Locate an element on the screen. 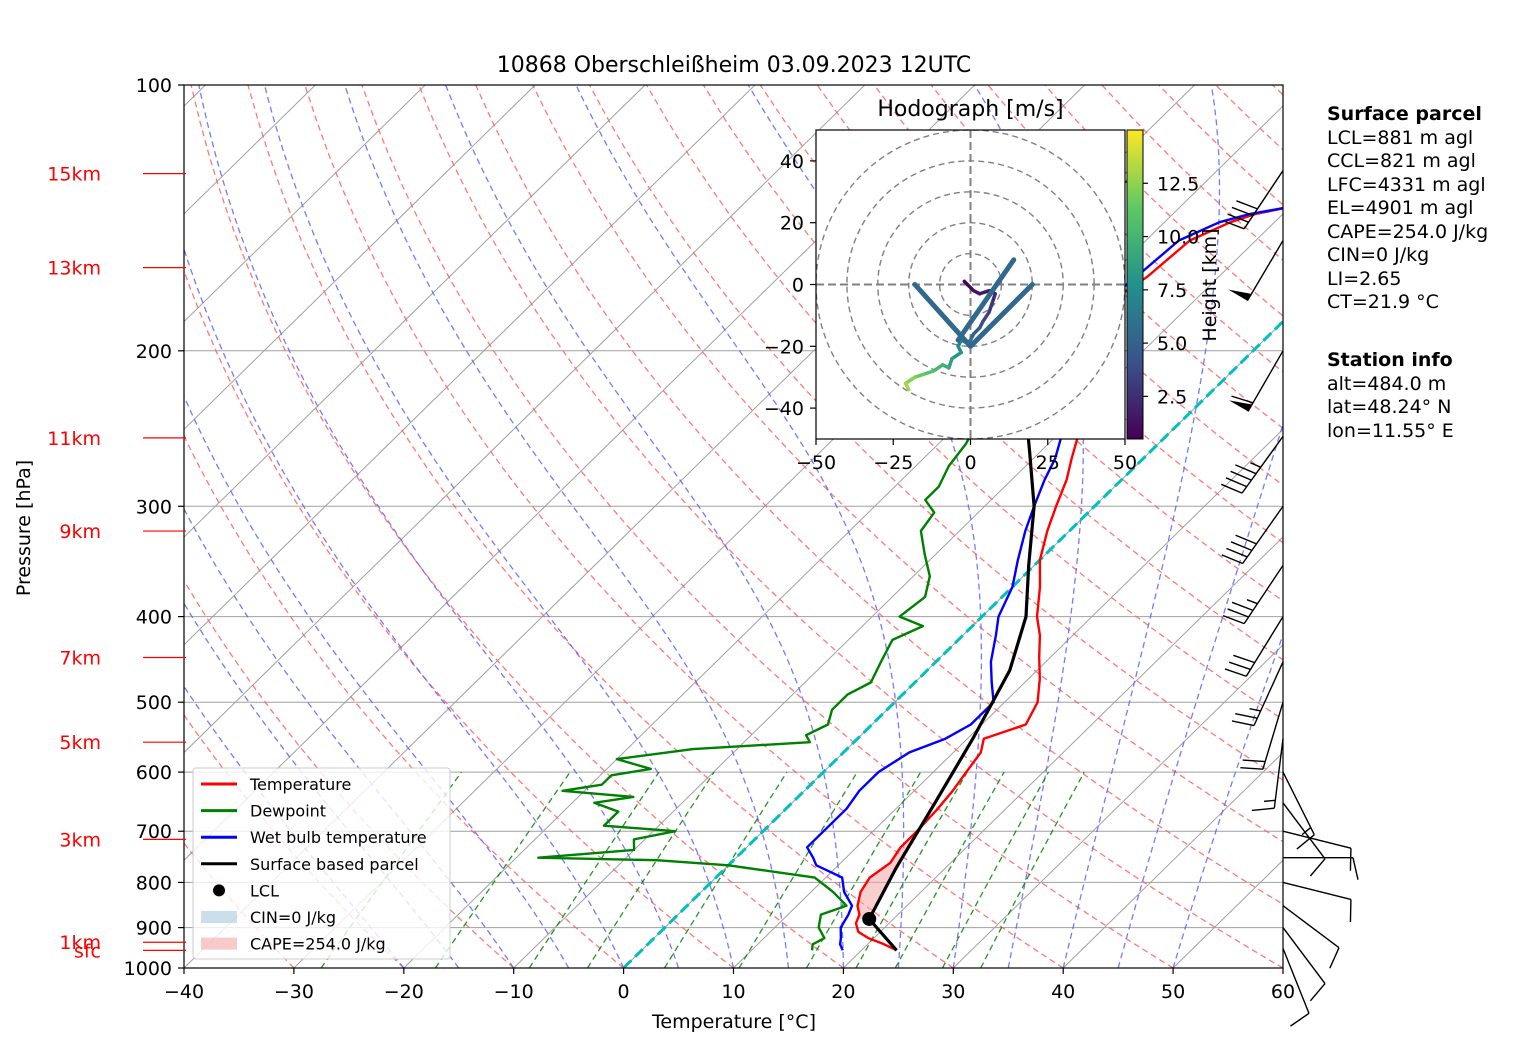  parcel-el: EL=4901 m agl is located at coordinates (1400, 208).